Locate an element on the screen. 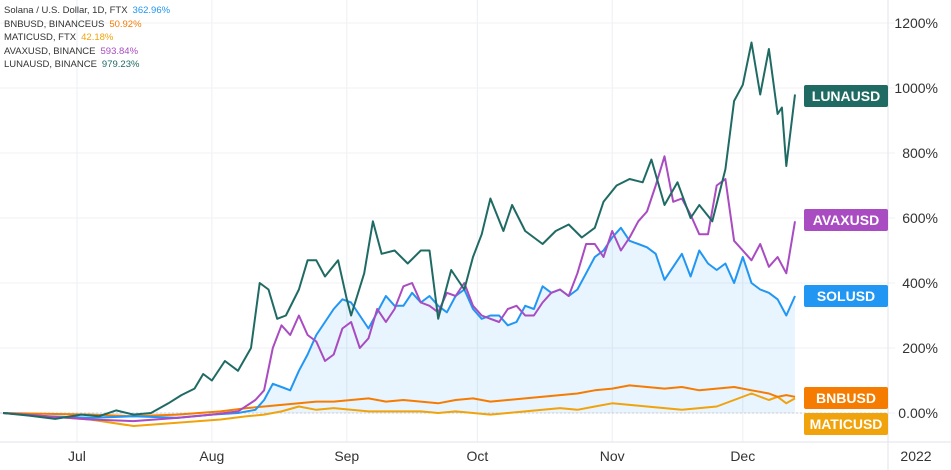  x-tick-label: Sep is located at coordinates (346, 456).